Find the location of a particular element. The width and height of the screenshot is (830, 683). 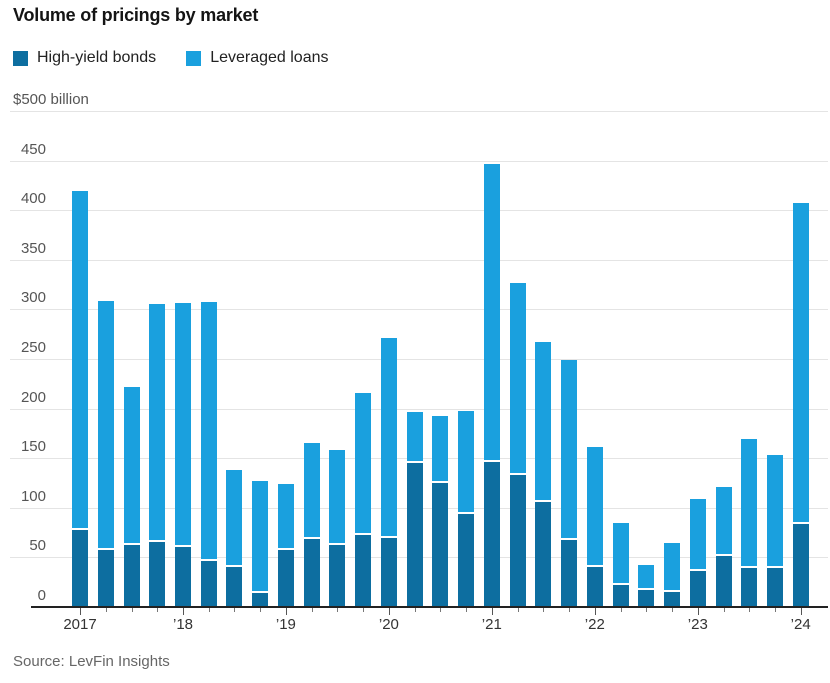

bar-2017-q3 is located at coordinates (131, 496).